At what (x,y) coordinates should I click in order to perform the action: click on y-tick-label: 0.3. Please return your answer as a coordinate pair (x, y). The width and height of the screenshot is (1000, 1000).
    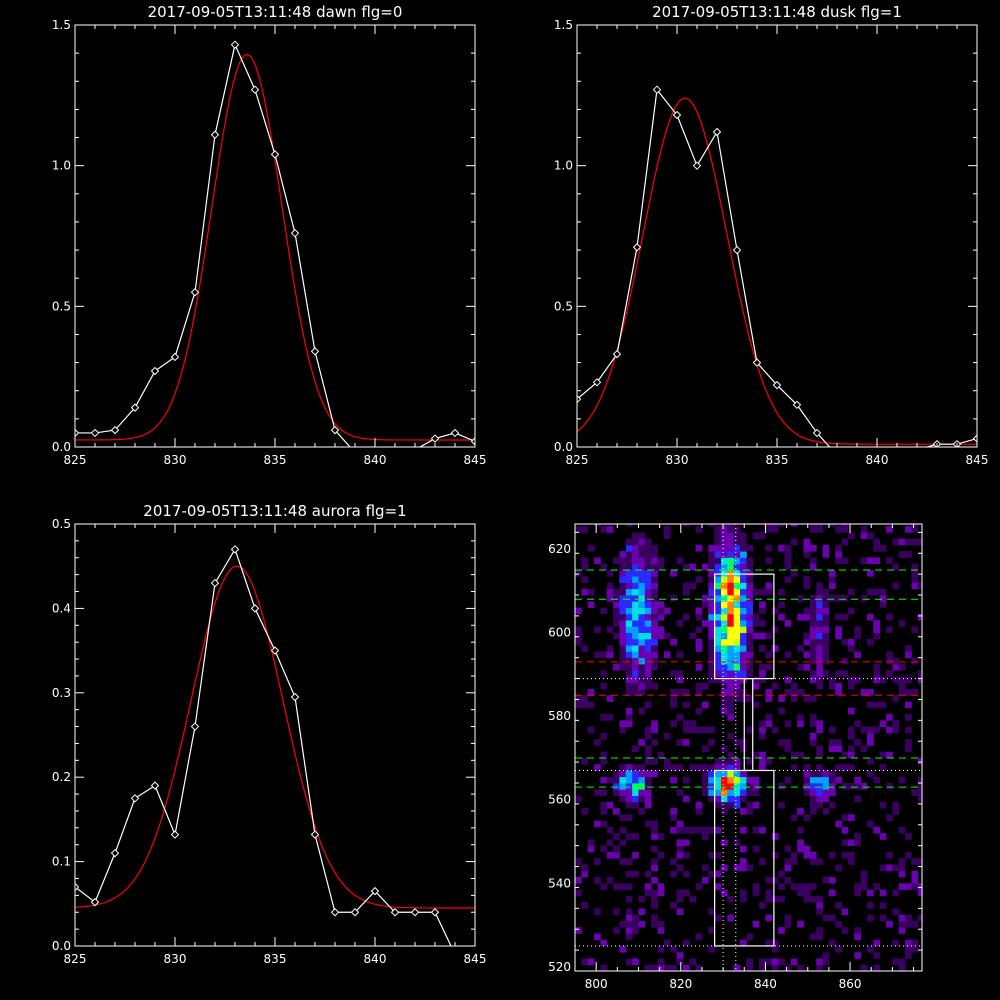
    Looking at the image, I should click on (61, 693).